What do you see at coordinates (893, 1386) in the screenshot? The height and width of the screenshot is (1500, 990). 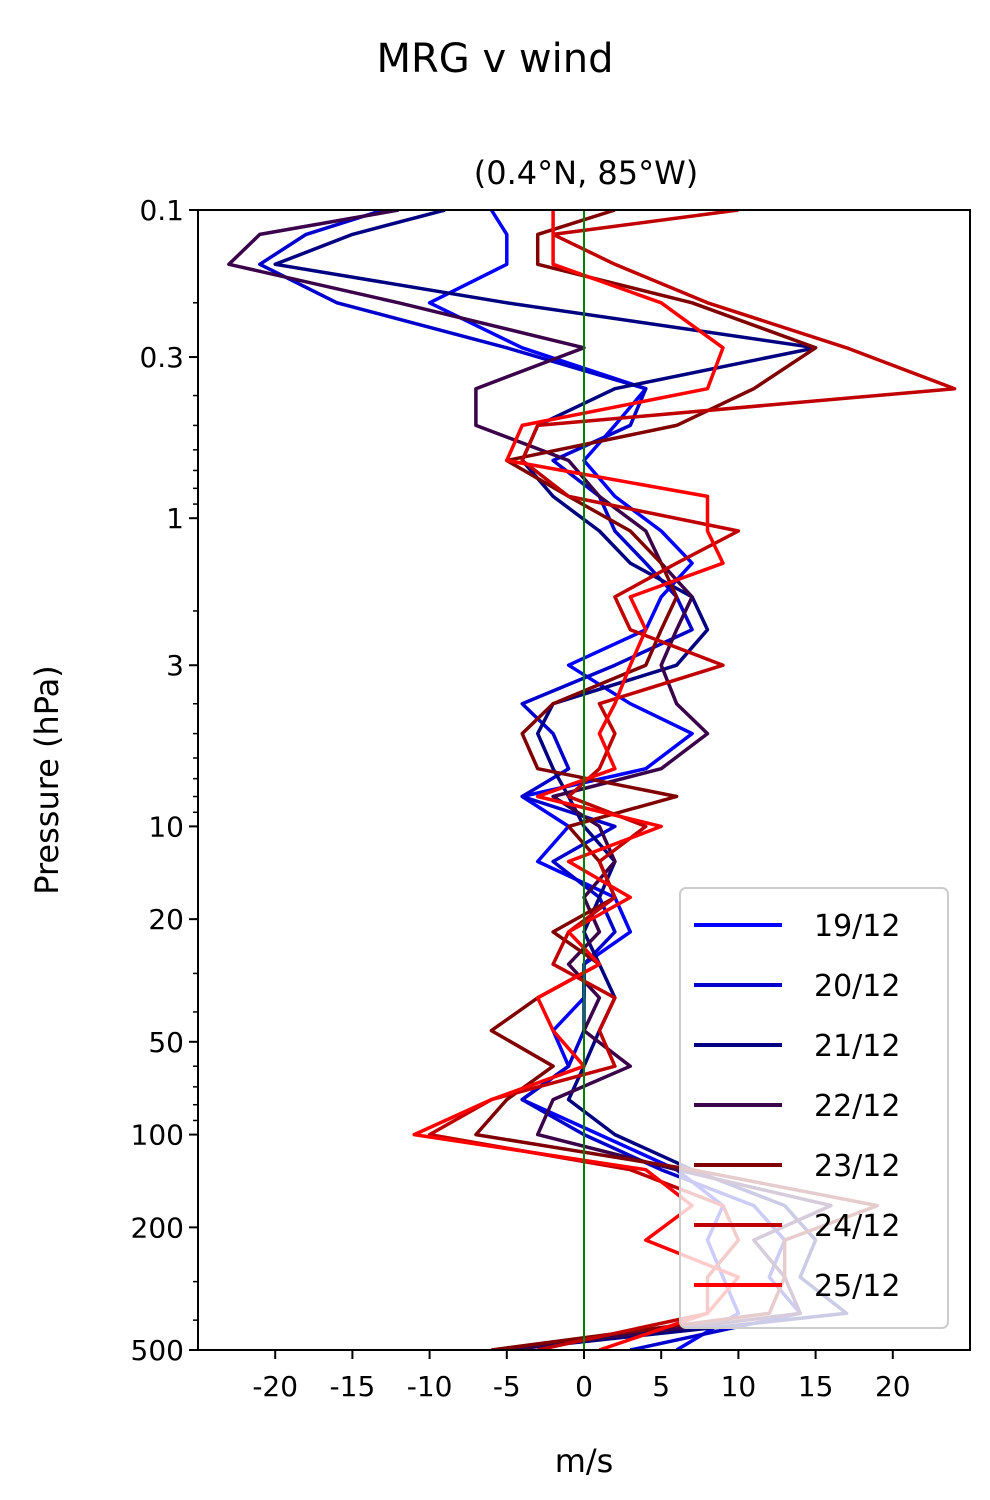 I see `x-tick-label: 20` at bounding box center [893, 1386].